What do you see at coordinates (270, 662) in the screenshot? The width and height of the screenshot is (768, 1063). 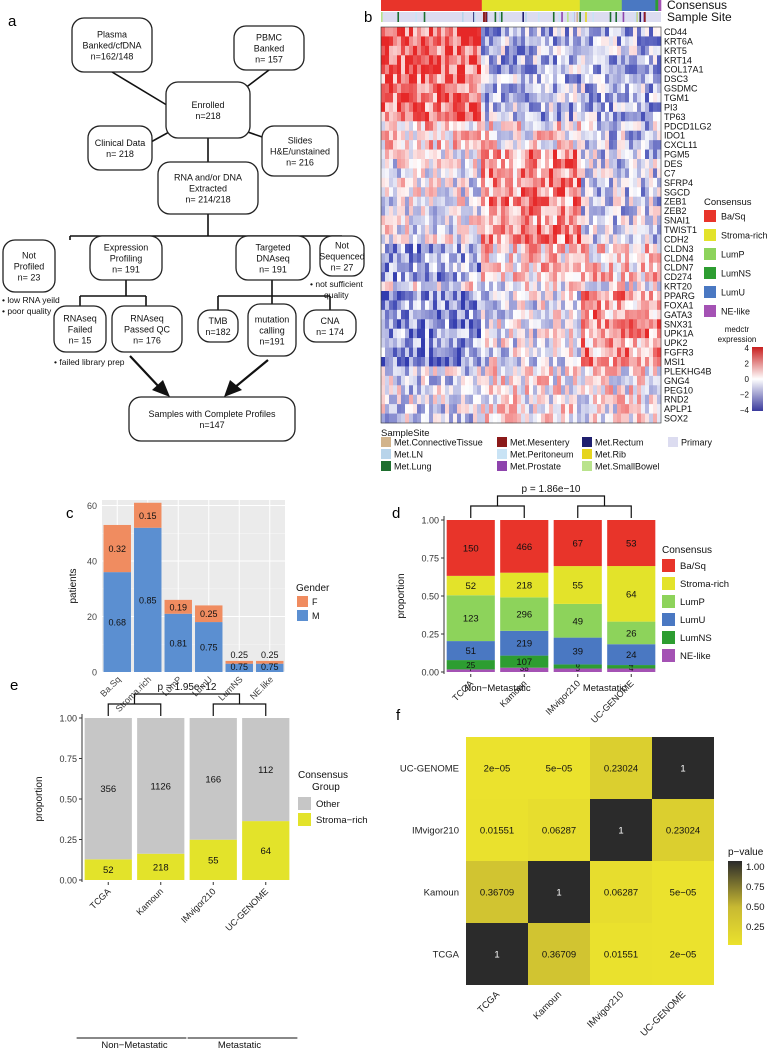 I see `bar-segment-f` at bounding box center [270, 662].